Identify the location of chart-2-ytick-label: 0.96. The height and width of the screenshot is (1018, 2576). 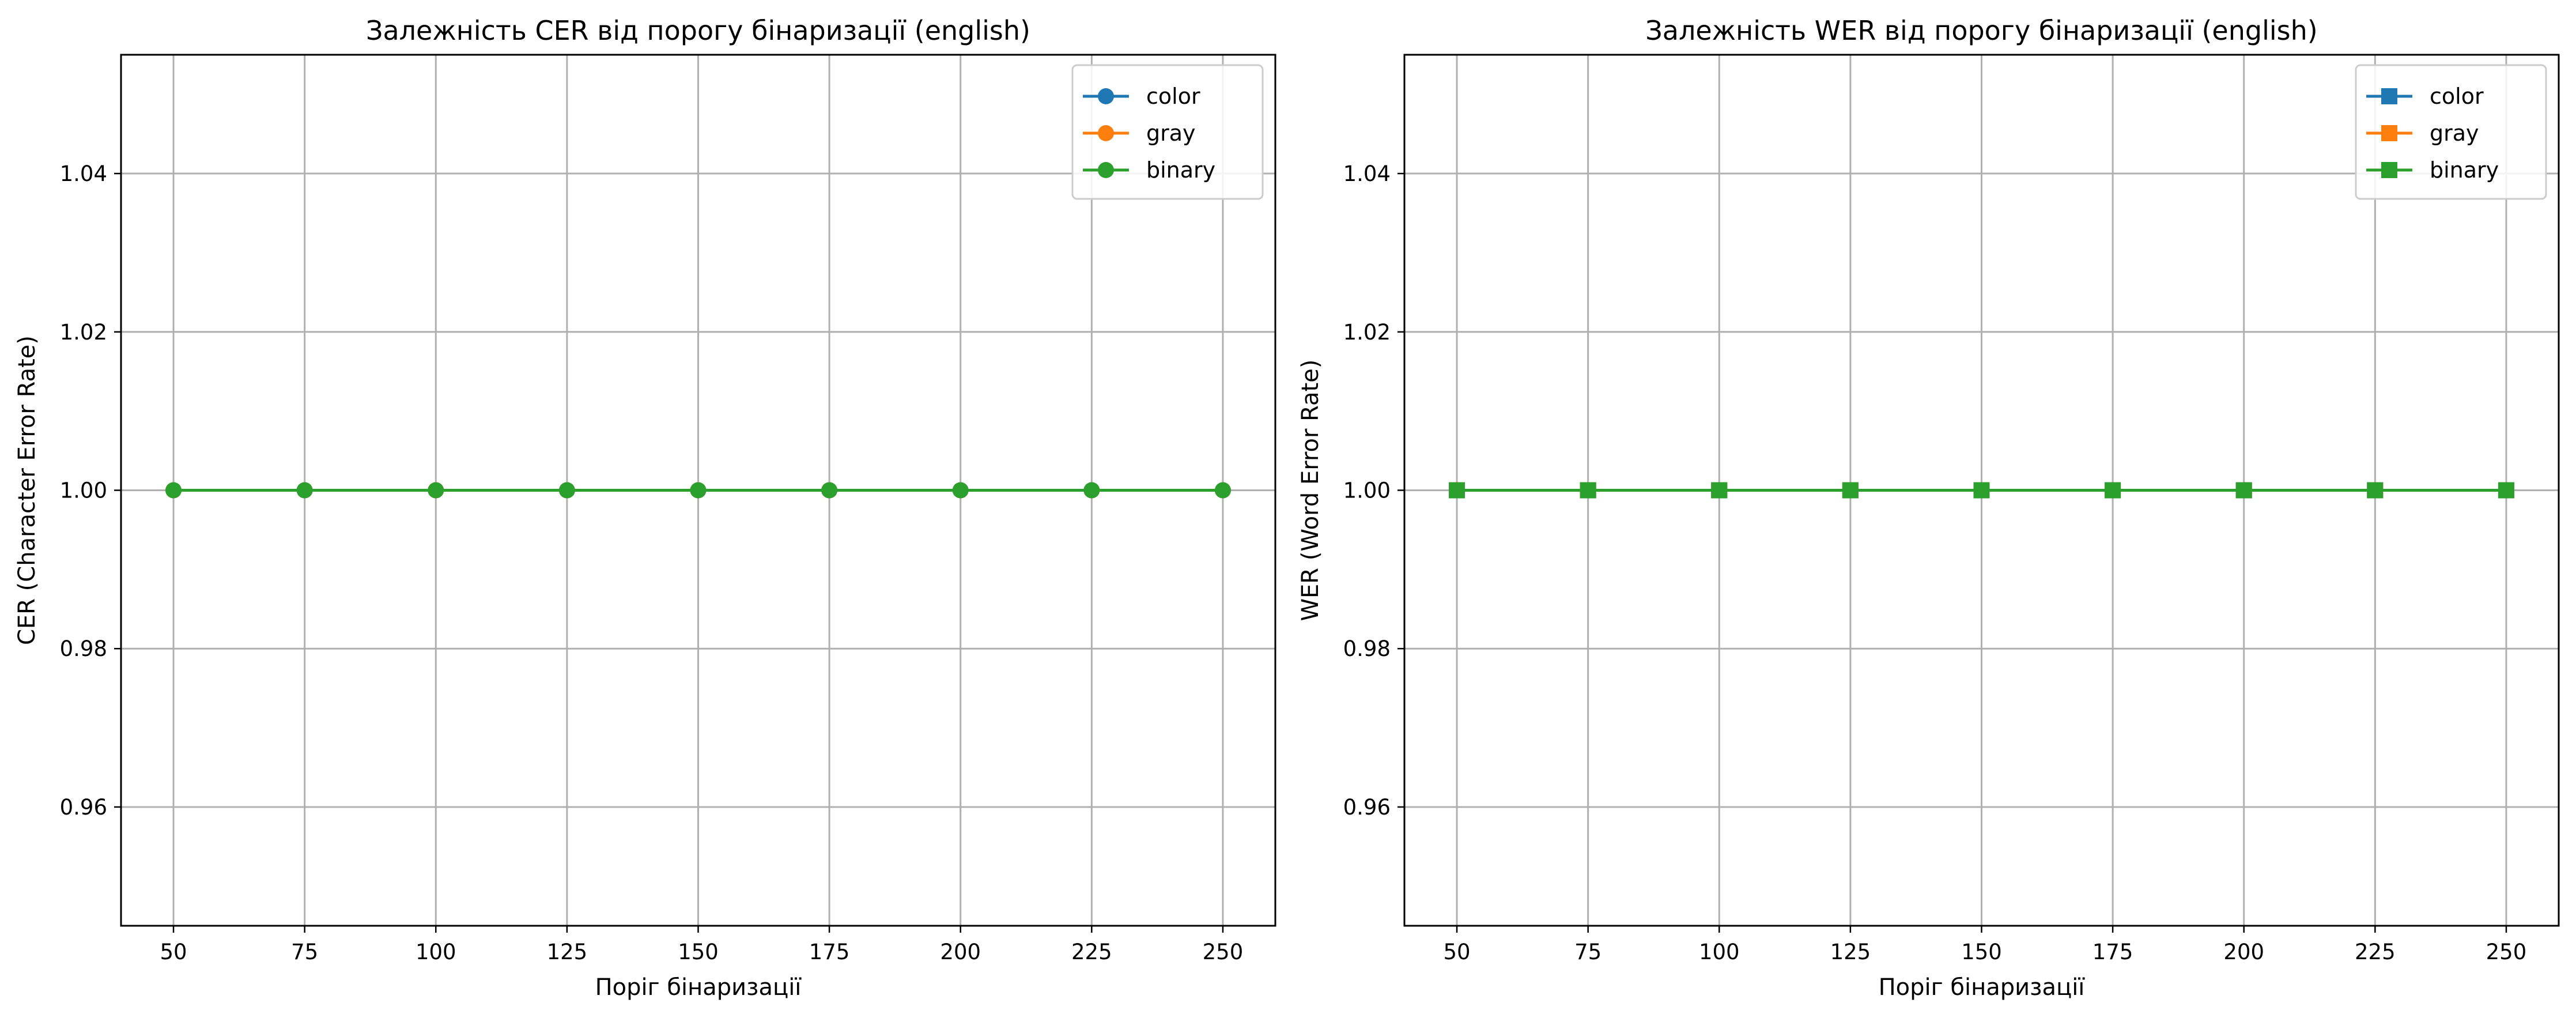
(1367, 807).